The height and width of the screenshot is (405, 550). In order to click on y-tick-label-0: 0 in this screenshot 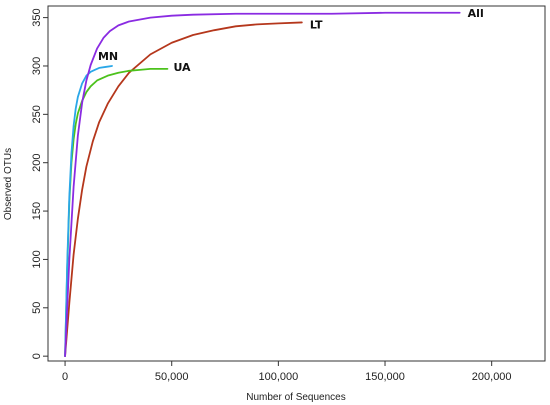, I will do `click(37, 356)`.